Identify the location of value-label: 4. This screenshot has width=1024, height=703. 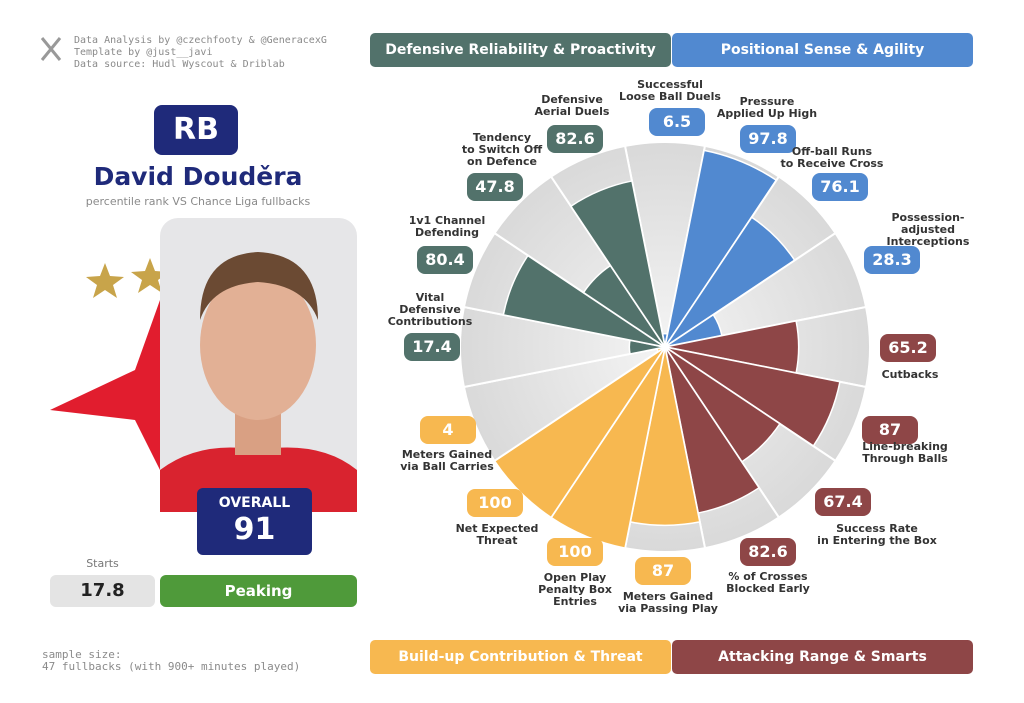
(448, 430).